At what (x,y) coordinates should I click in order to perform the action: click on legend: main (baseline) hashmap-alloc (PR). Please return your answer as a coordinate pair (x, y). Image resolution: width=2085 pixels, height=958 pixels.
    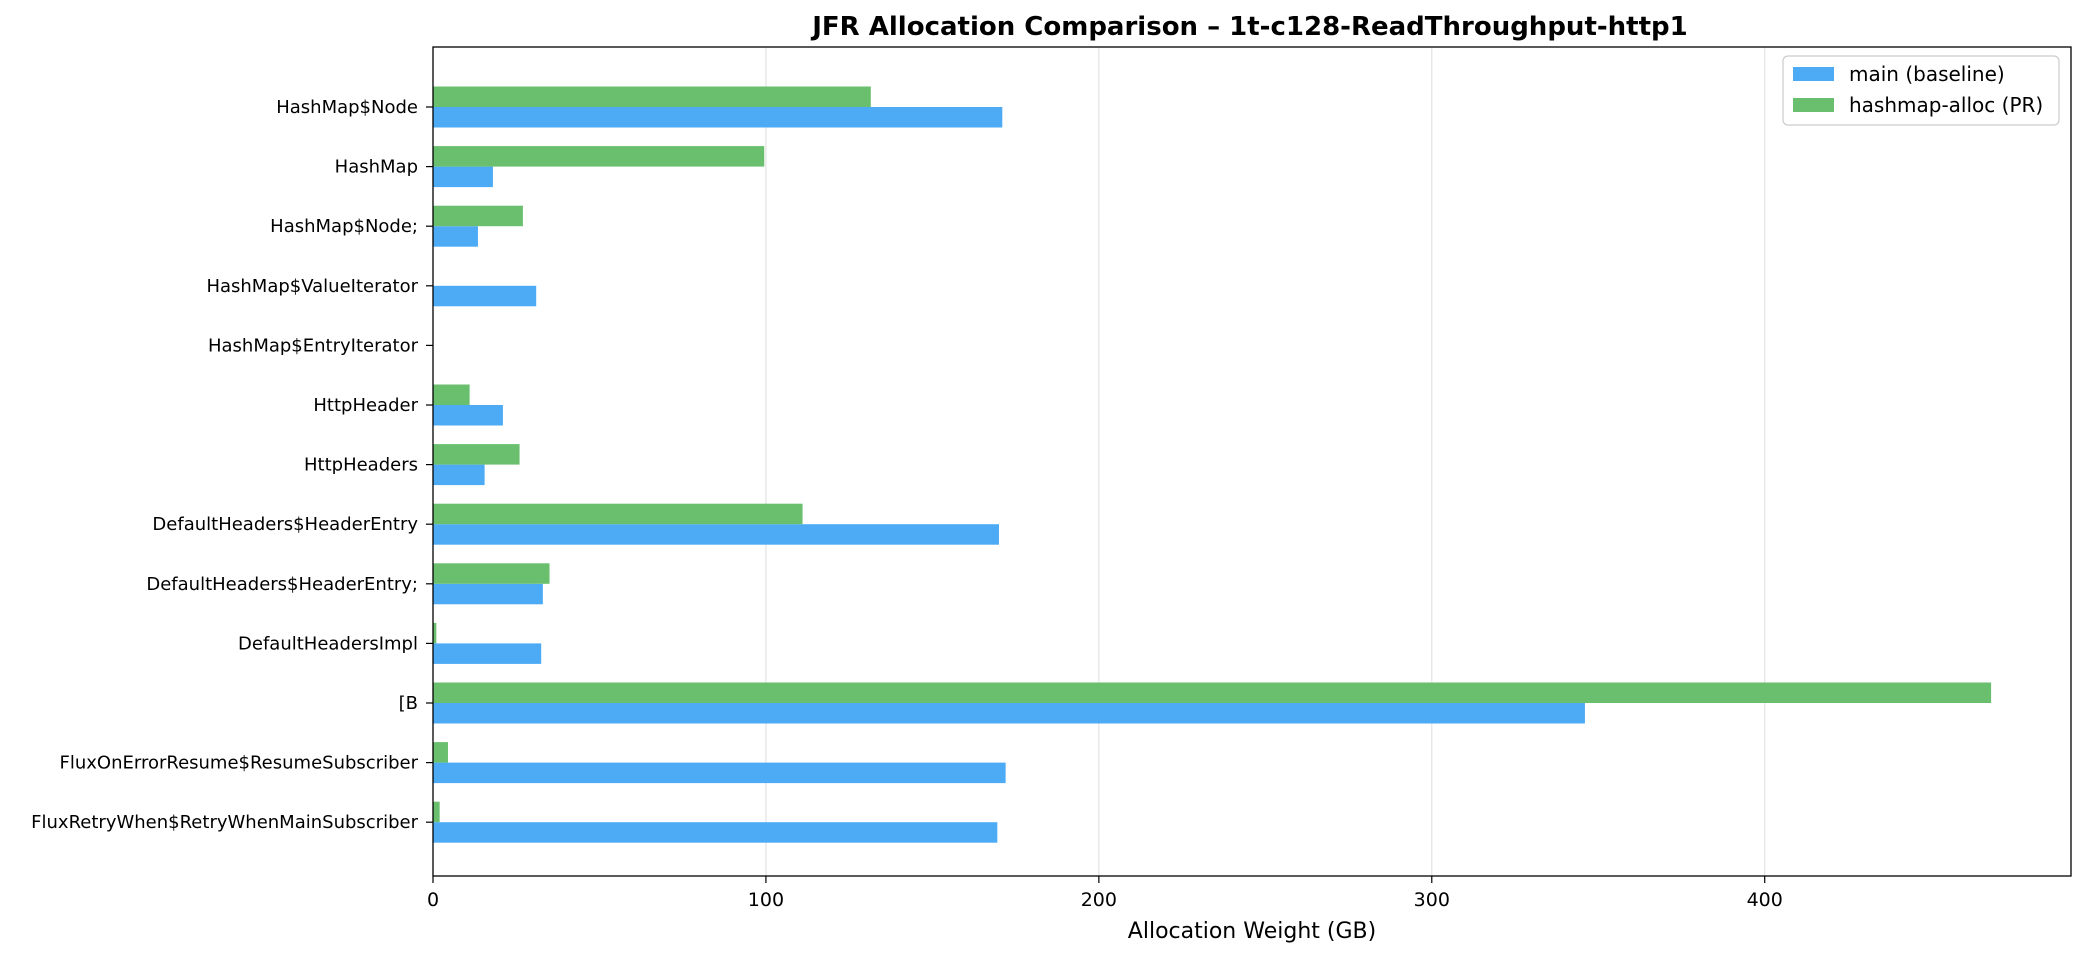
    Looking at the image, I should click on (1921, 90).